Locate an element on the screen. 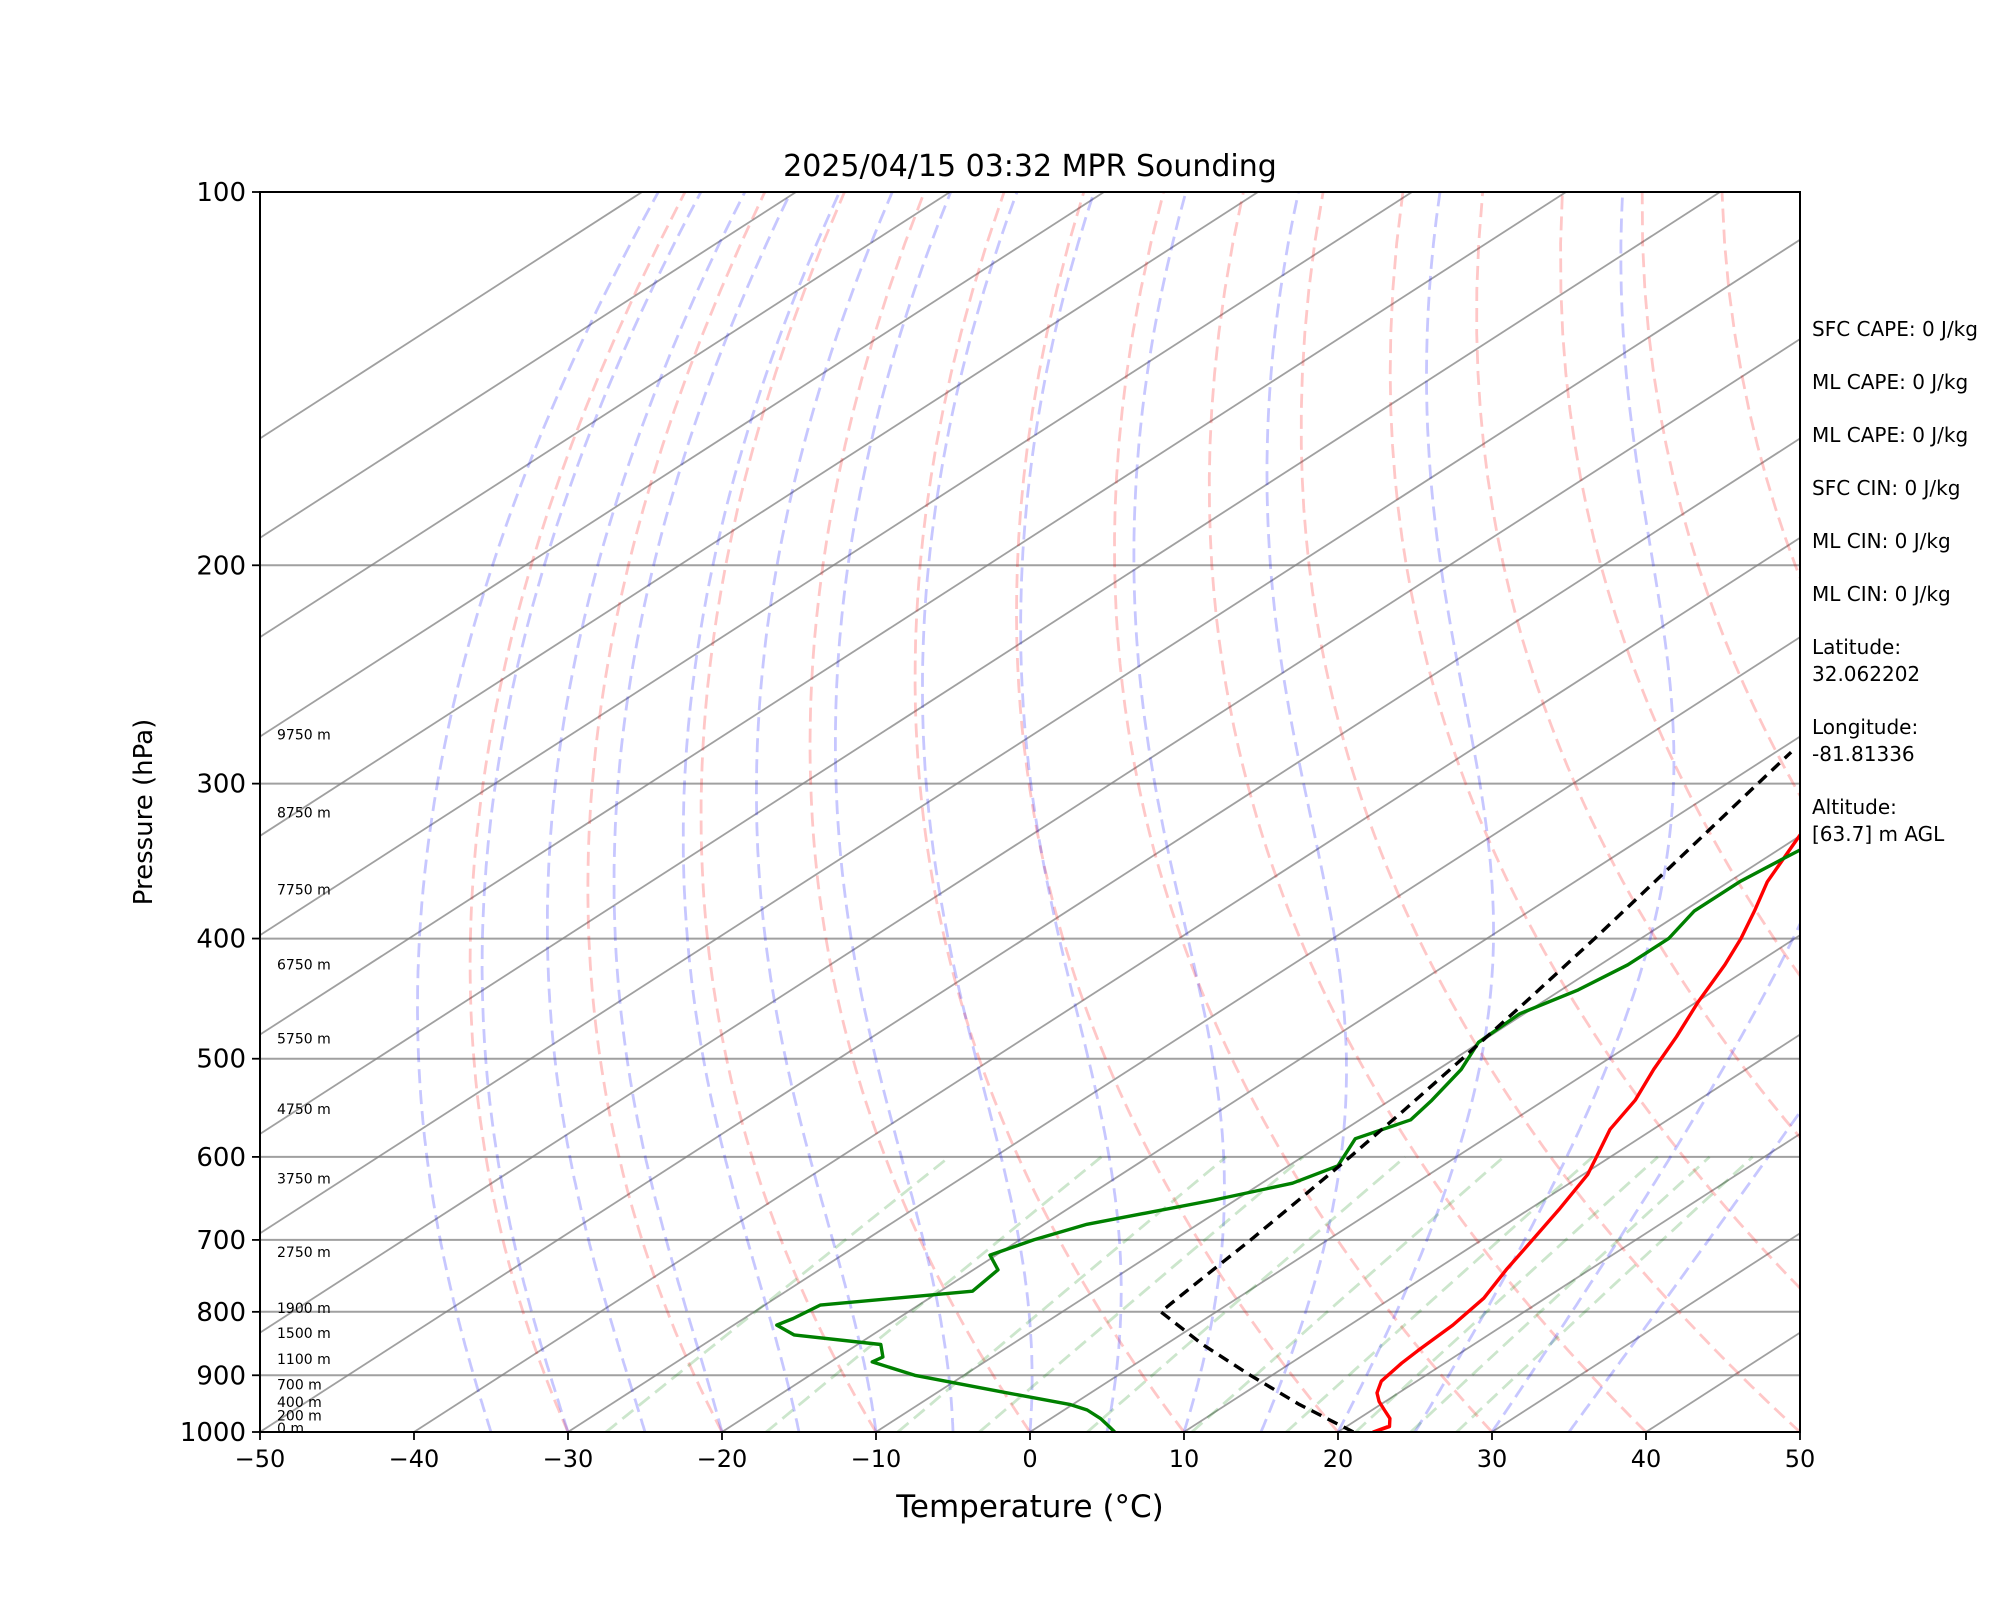 The width and height of the screenshot is (2000, 1600). height-label: 3750 m is located at coordinates (304, 1179).